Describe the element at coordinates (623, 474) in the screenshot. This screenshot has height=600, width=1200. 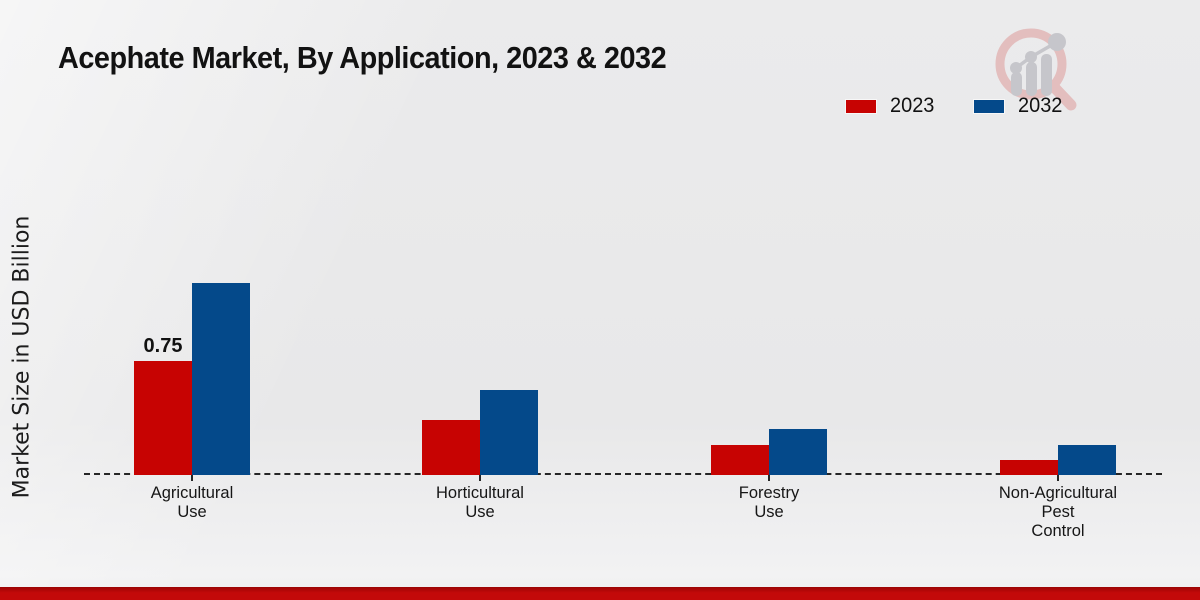
I see `x-axis-line` at that location.